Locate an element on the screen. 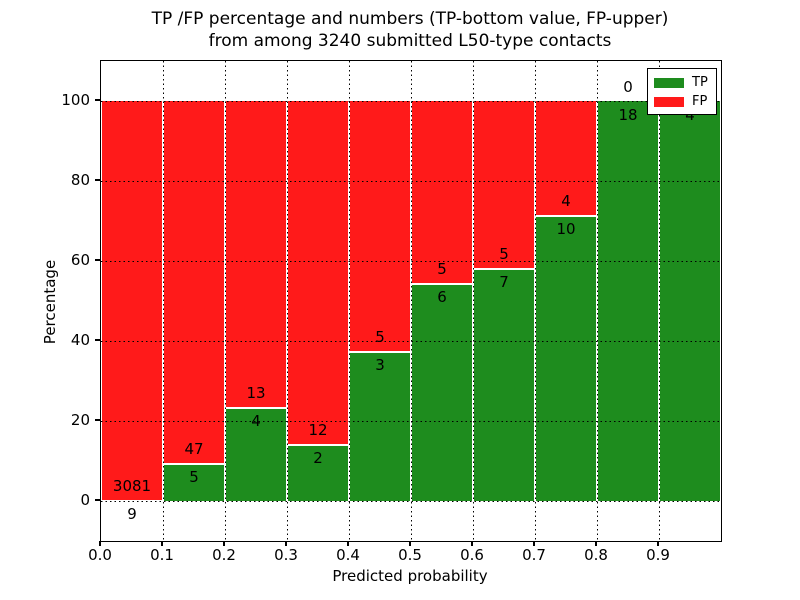 The image size is (800, 600). y-tick-label: 20 is located at coordinates (80, 420).